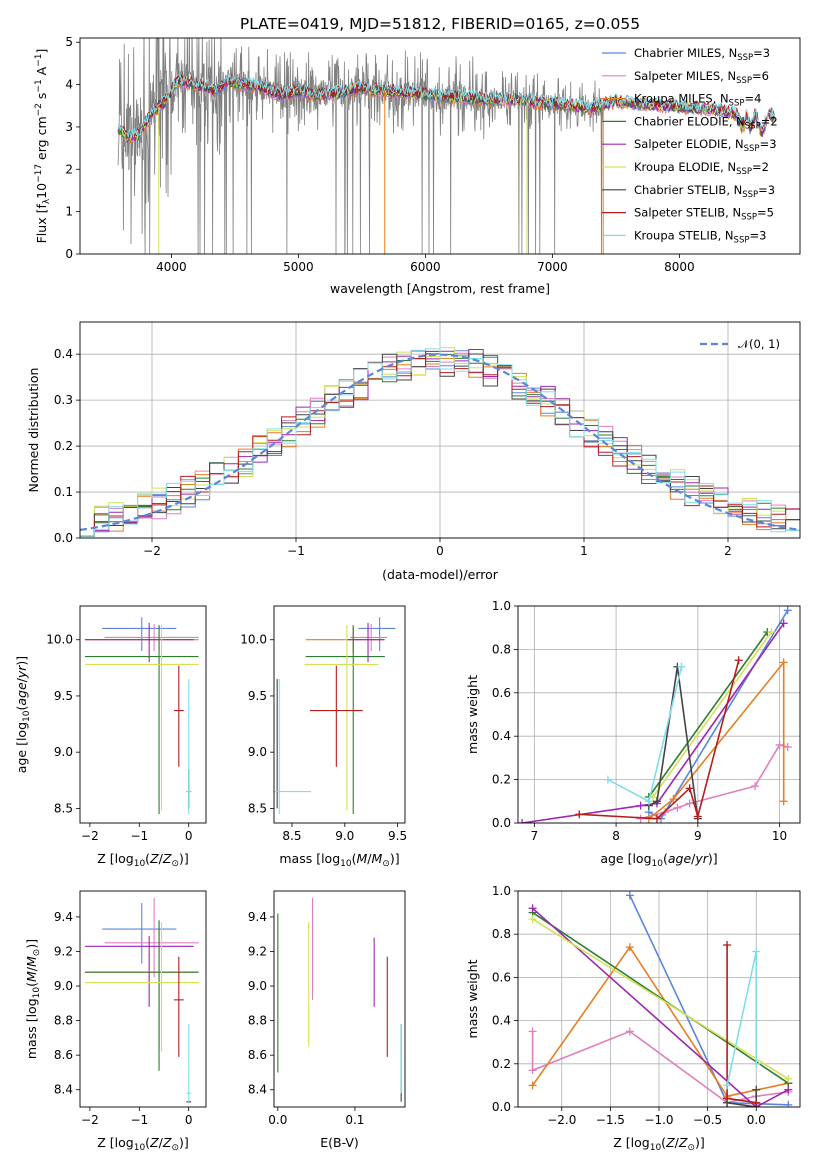  Describe the element at coordinates (701, 168) in the screenshot. I see `legend-label: Kroupa ELODIE, NSSP=2` at that location.